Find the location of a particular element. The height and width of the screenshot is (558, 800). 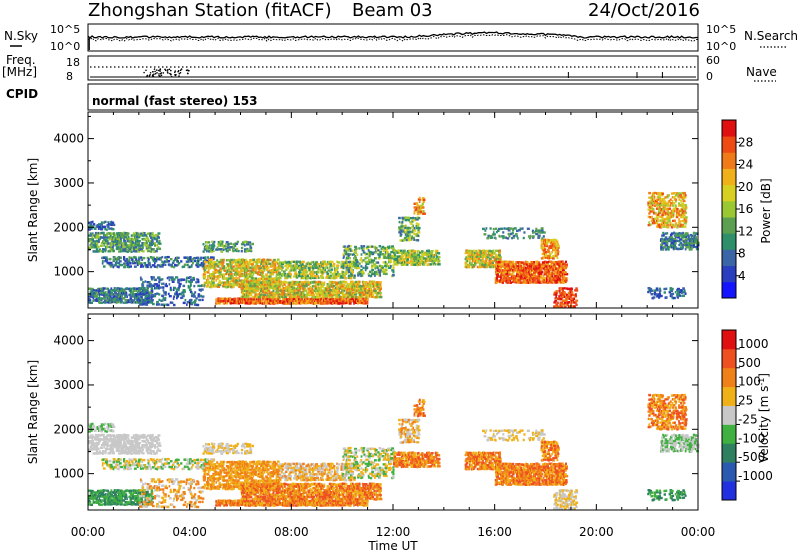

nave-tick-top: 60 is located at coordinates (713, 60).